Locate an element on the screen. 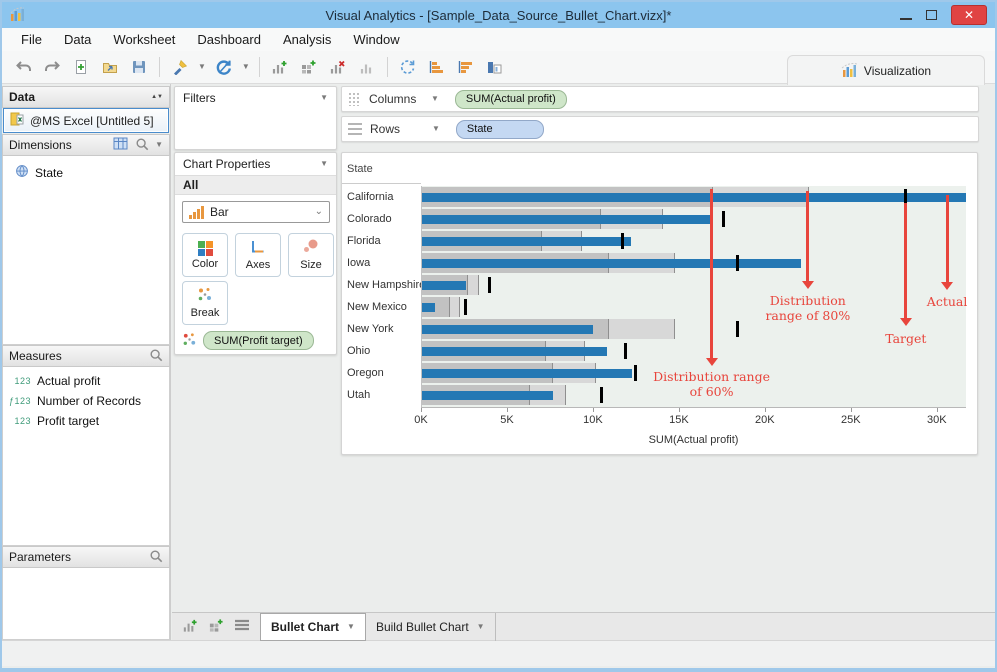 Image resolution: width=997 pixels, height=672 pixels. table-icon is located at coordinates (120, 145).